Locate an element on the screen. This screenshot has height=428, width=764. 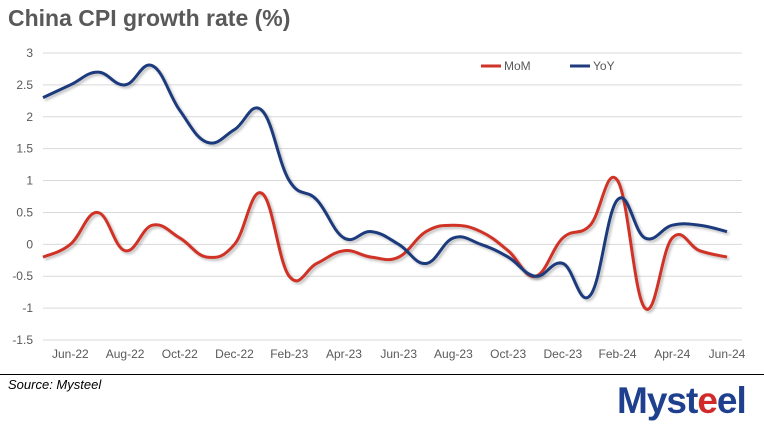
footer-divider is located at coordinates (382, 374).